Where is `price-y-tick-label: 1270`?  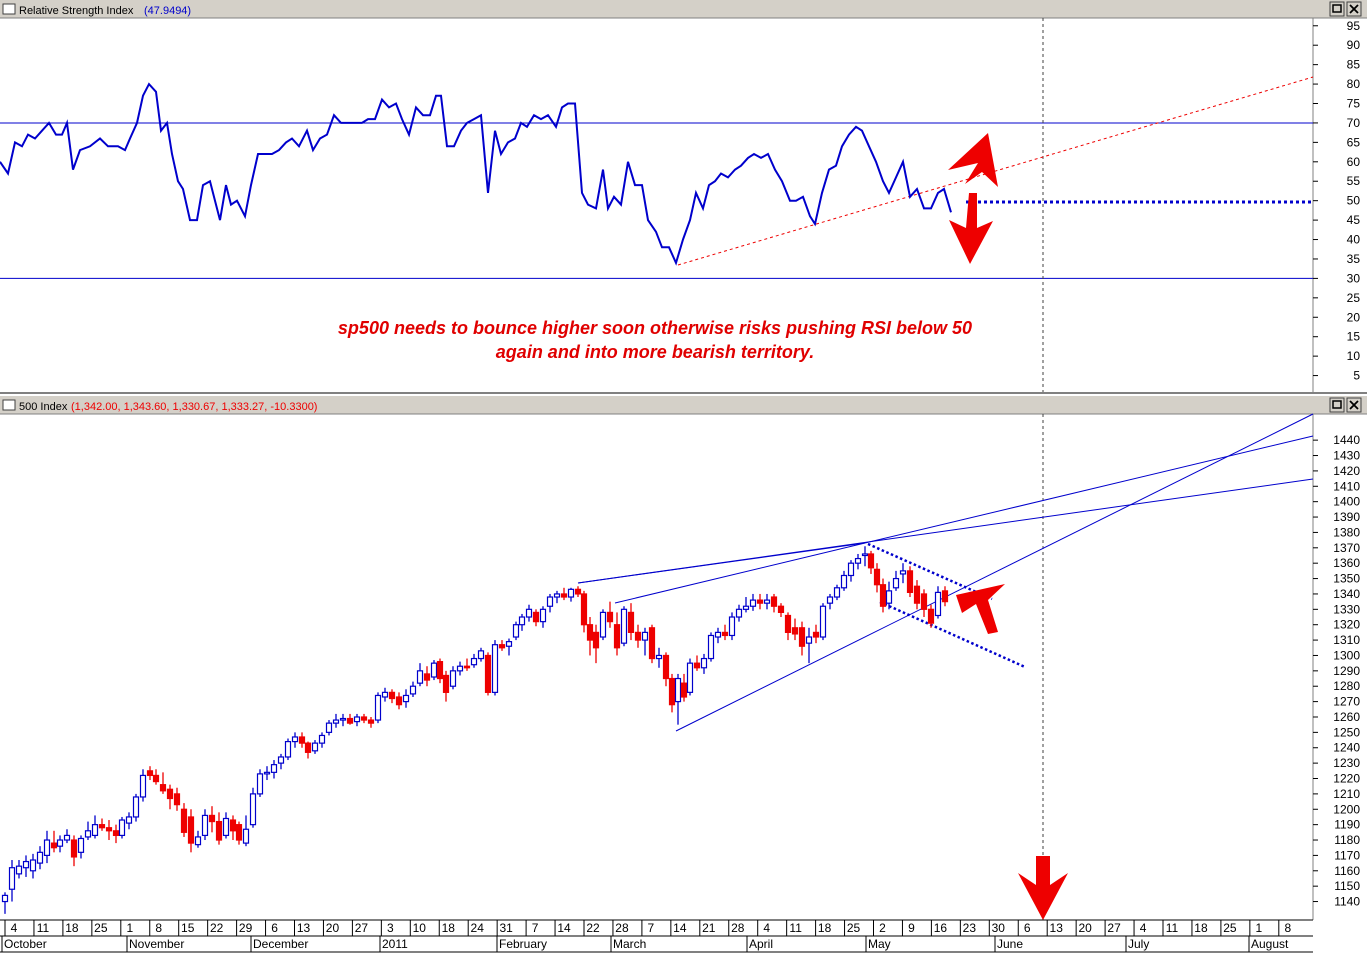
price-y-tick-label: 1270 is located at coordinates (1346, 702).